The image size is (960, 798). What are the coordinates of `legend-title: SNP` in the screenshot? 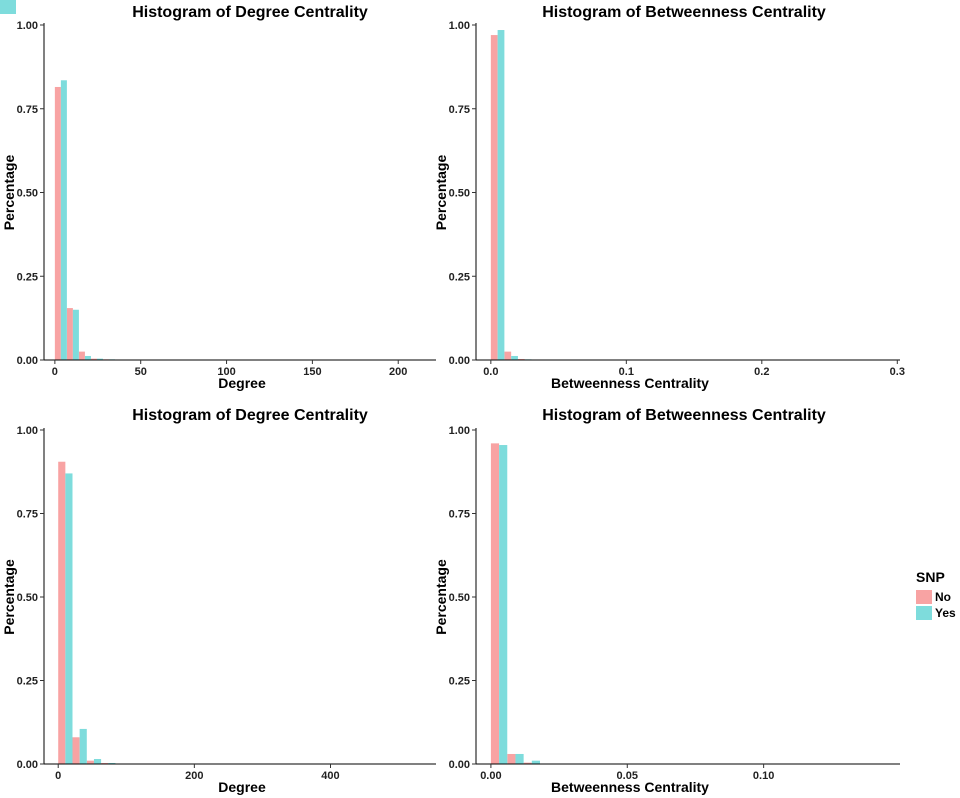 It's located at (930, 577).